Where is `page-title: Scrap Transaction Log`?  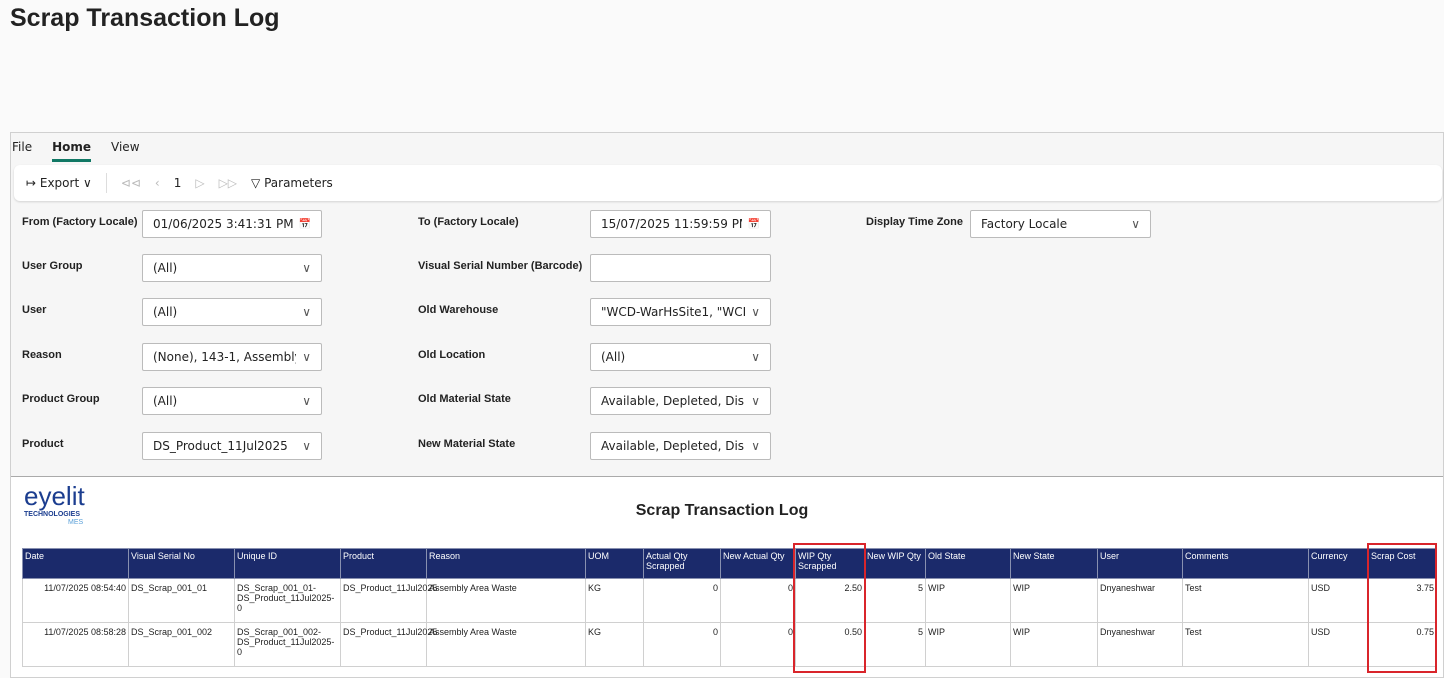
page-title: Scrap Transaction Log is located at coordinates (145, 18).